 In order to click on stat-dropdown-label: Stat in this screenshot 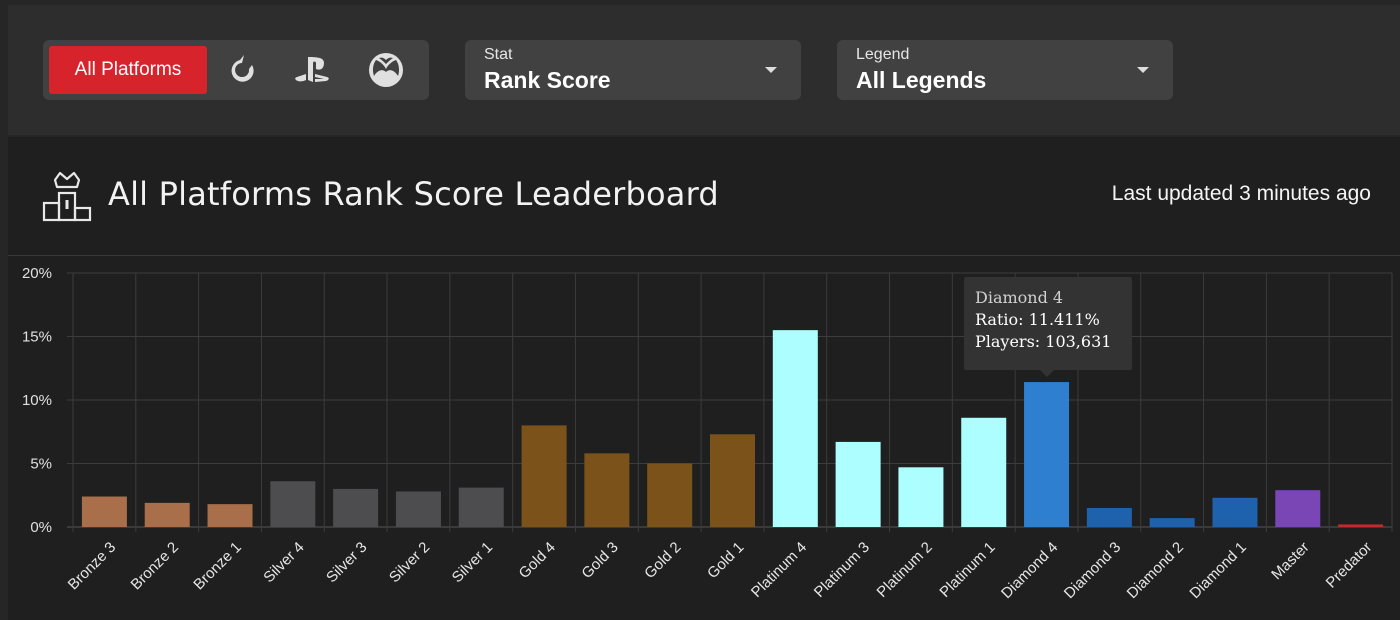, I will do `click(498, 54)`.